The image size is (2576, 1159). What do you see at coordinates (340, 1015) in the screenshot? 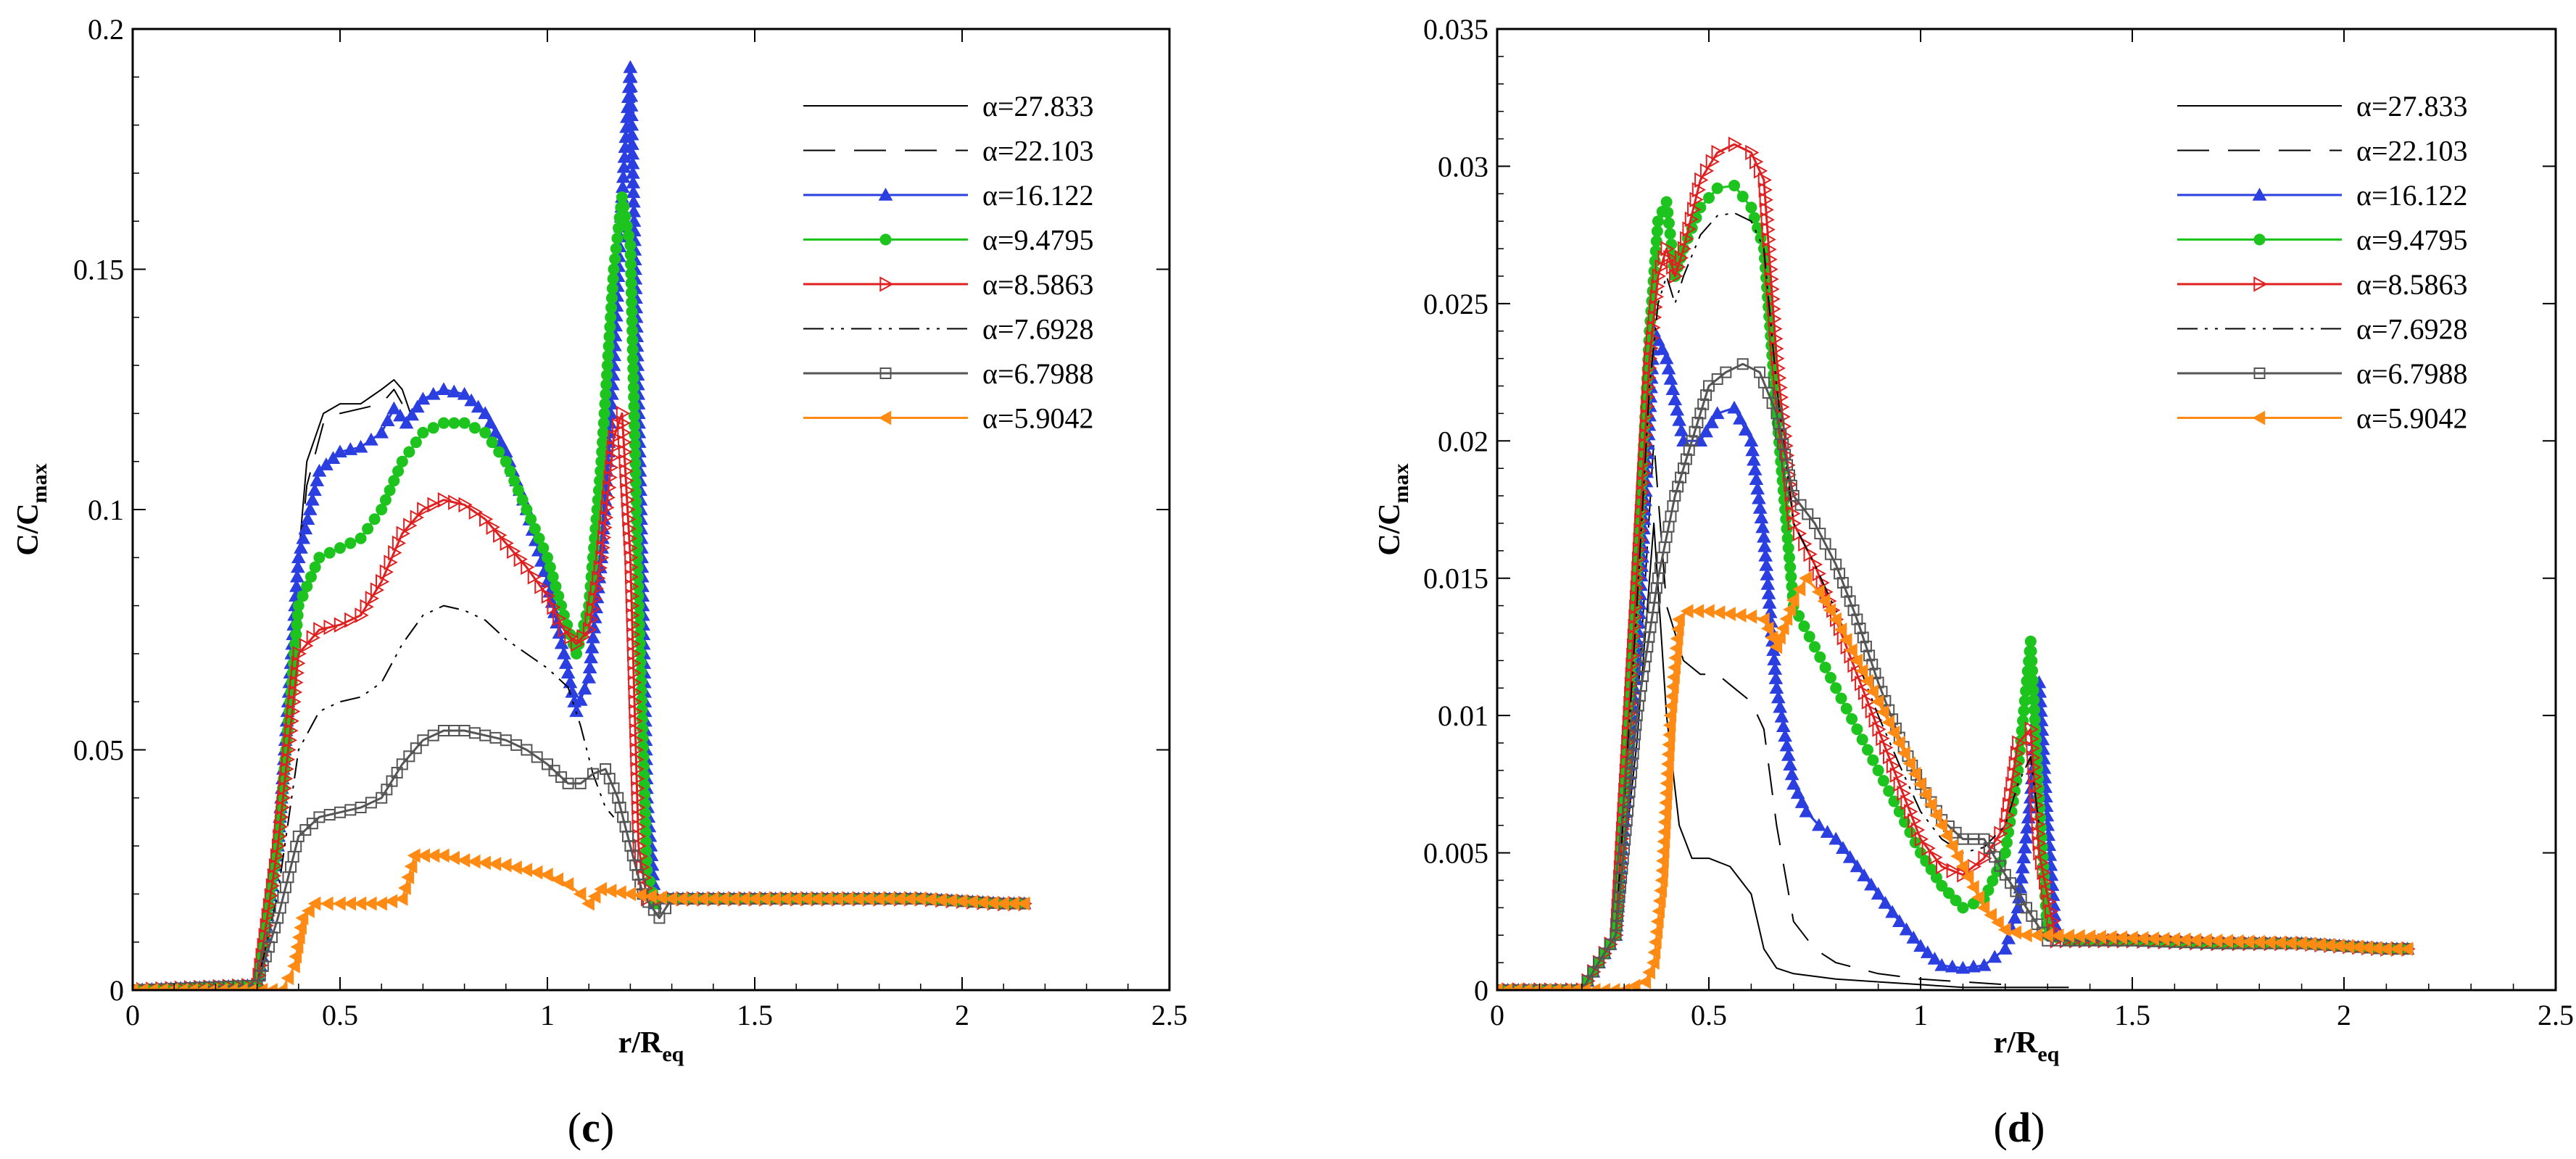
I see `x-tick-label: 0.5` at bounding box center [340, 1015].